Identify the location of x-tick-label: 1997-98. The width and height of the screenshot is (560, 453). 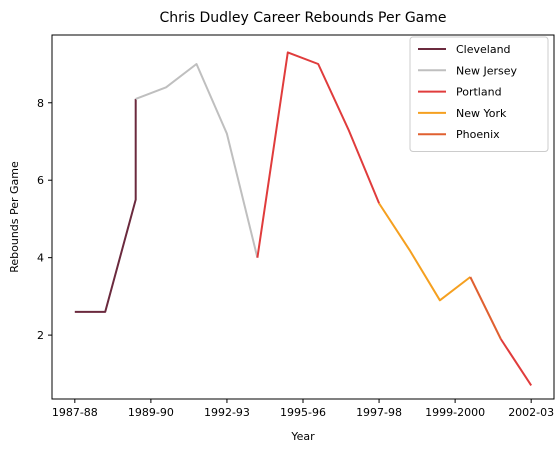
(379, 412).